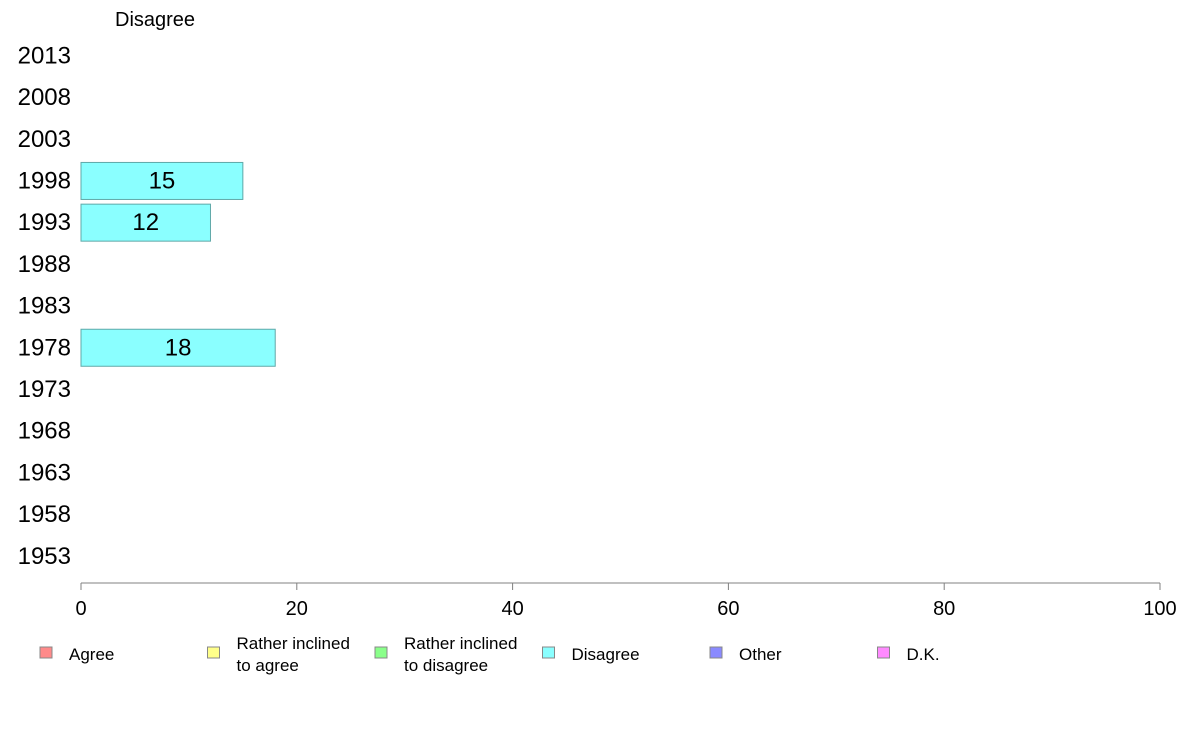  I want to click on legend-label: Other, so click(760, 654).